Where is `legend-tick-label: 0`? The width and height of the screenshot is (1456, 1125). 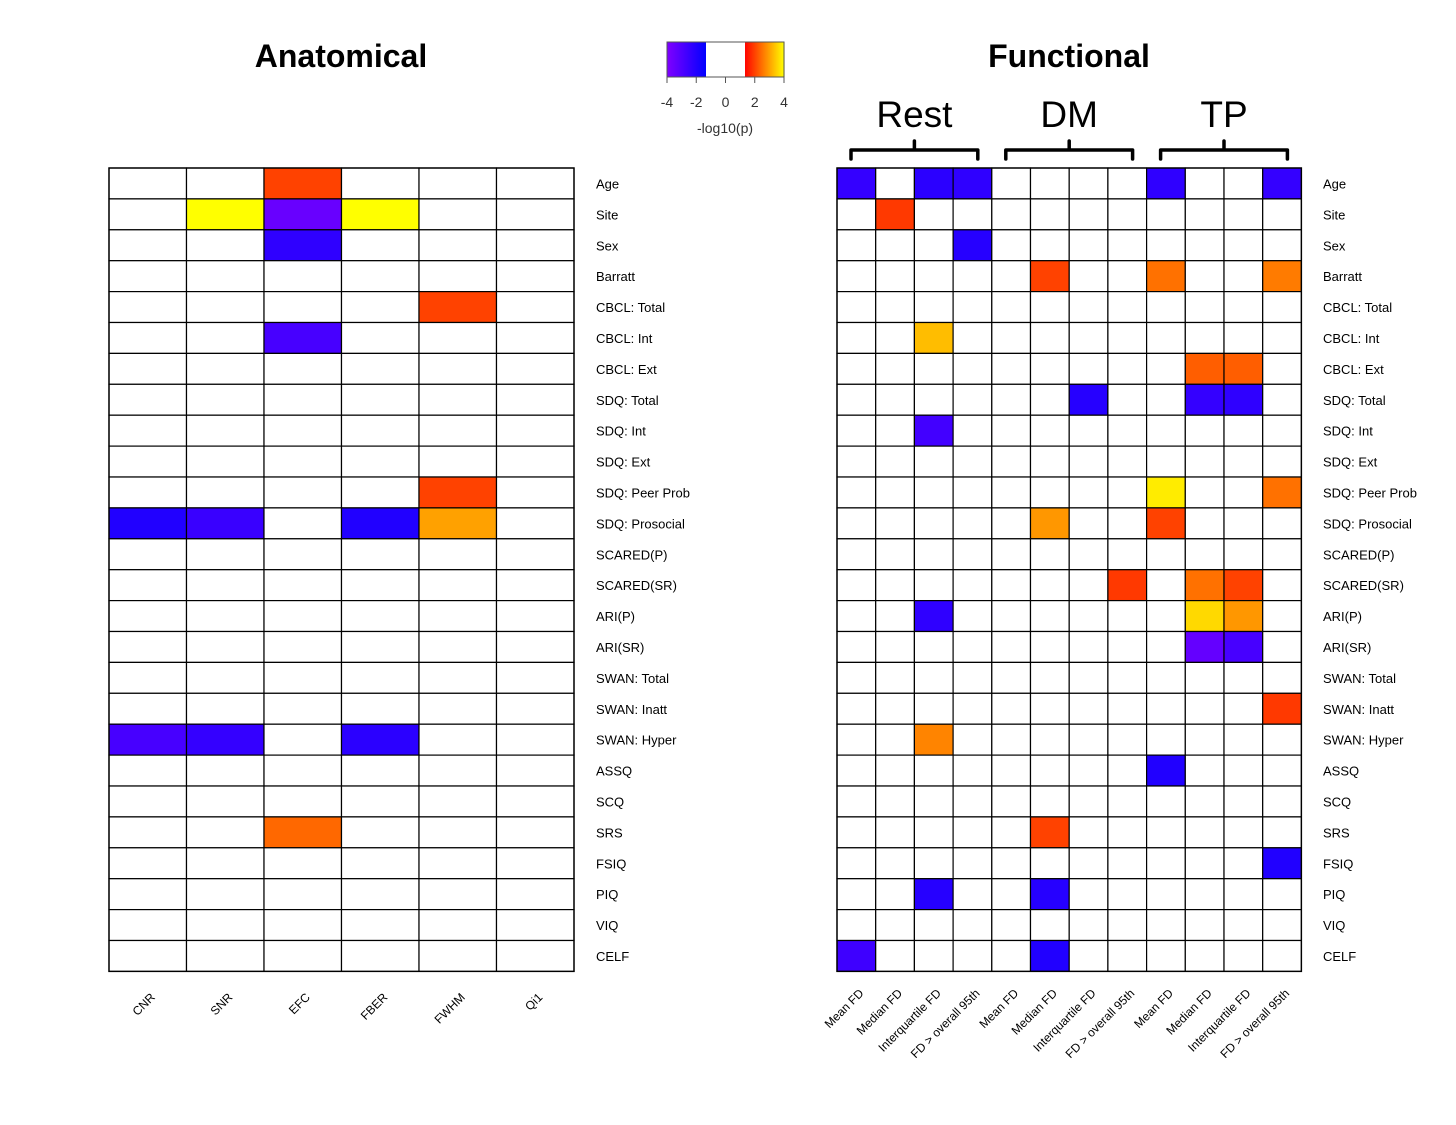
legend-tick-label: 0 is located at coordinates (726, 102).